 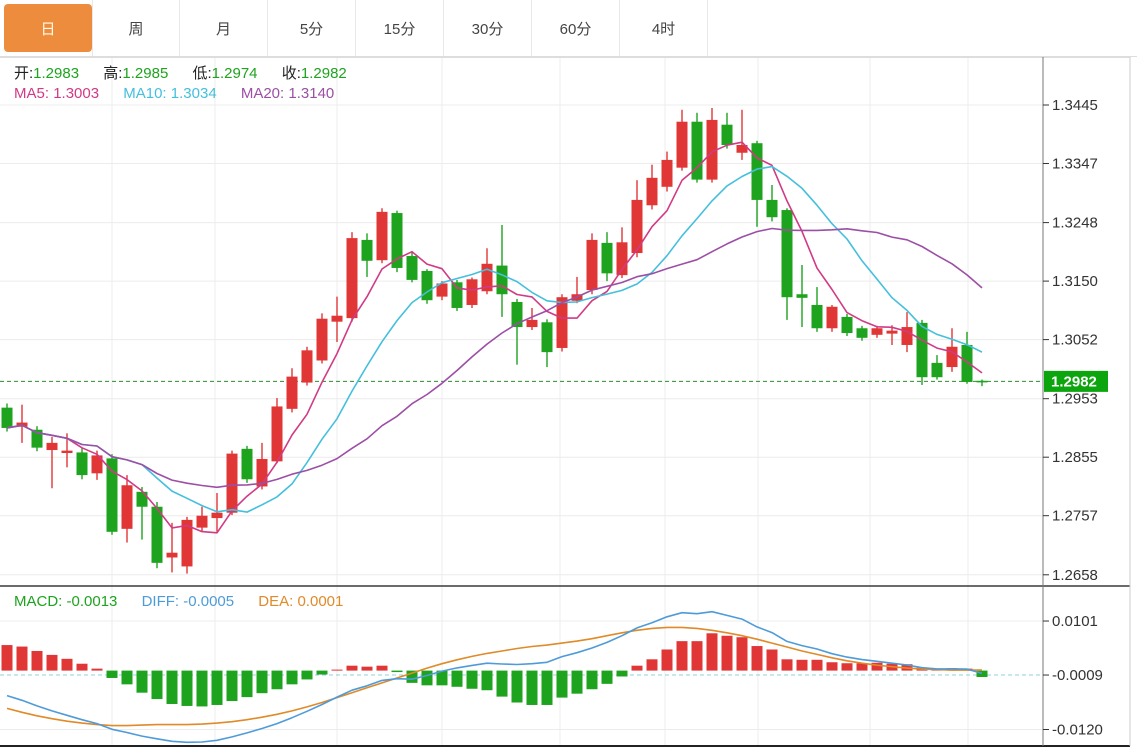 I want to click on svg-text: 1.3347, so click(x=1075, y=164).